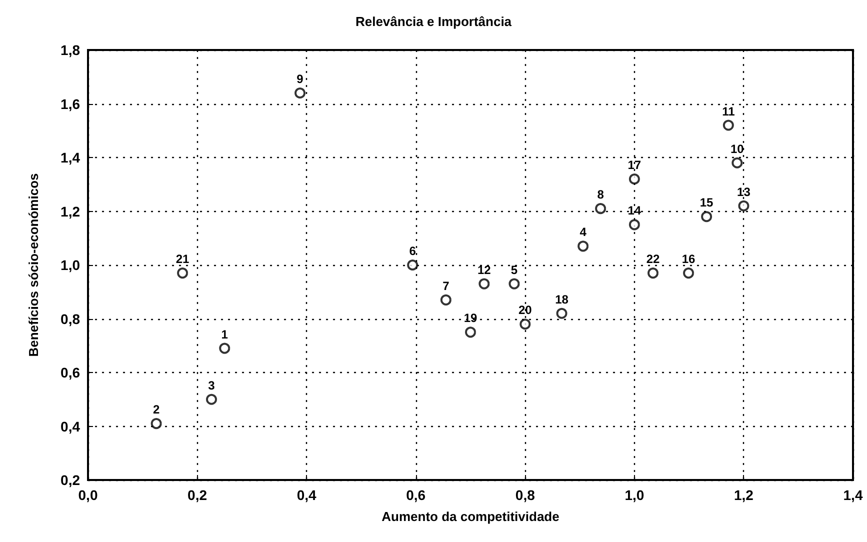  What do you see at coordinates (70, 480) in the screenshot?
I see `y-tick-label: 0,2` at bounding box center [70, 480].